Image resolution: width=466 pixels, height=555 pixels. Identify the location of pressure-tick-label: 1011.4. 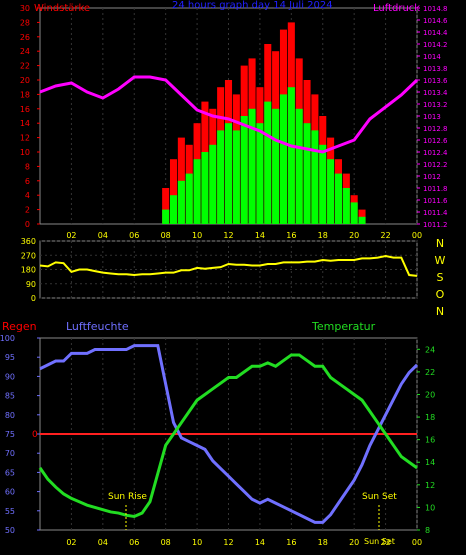
(435, 213).